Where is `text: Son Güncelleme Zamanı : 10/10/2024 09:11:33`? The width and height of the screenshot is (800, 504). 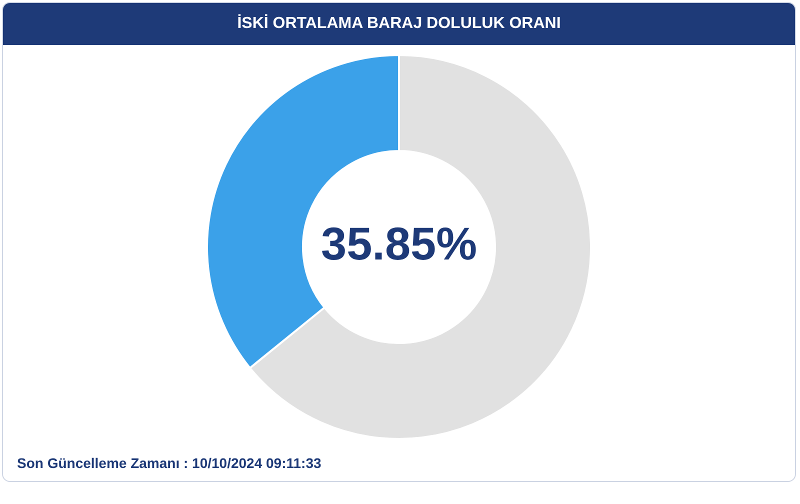 text: Son Güncelleme Zamanı : 10/10/2024 09:11:33 is located at coordinates (169, 463).